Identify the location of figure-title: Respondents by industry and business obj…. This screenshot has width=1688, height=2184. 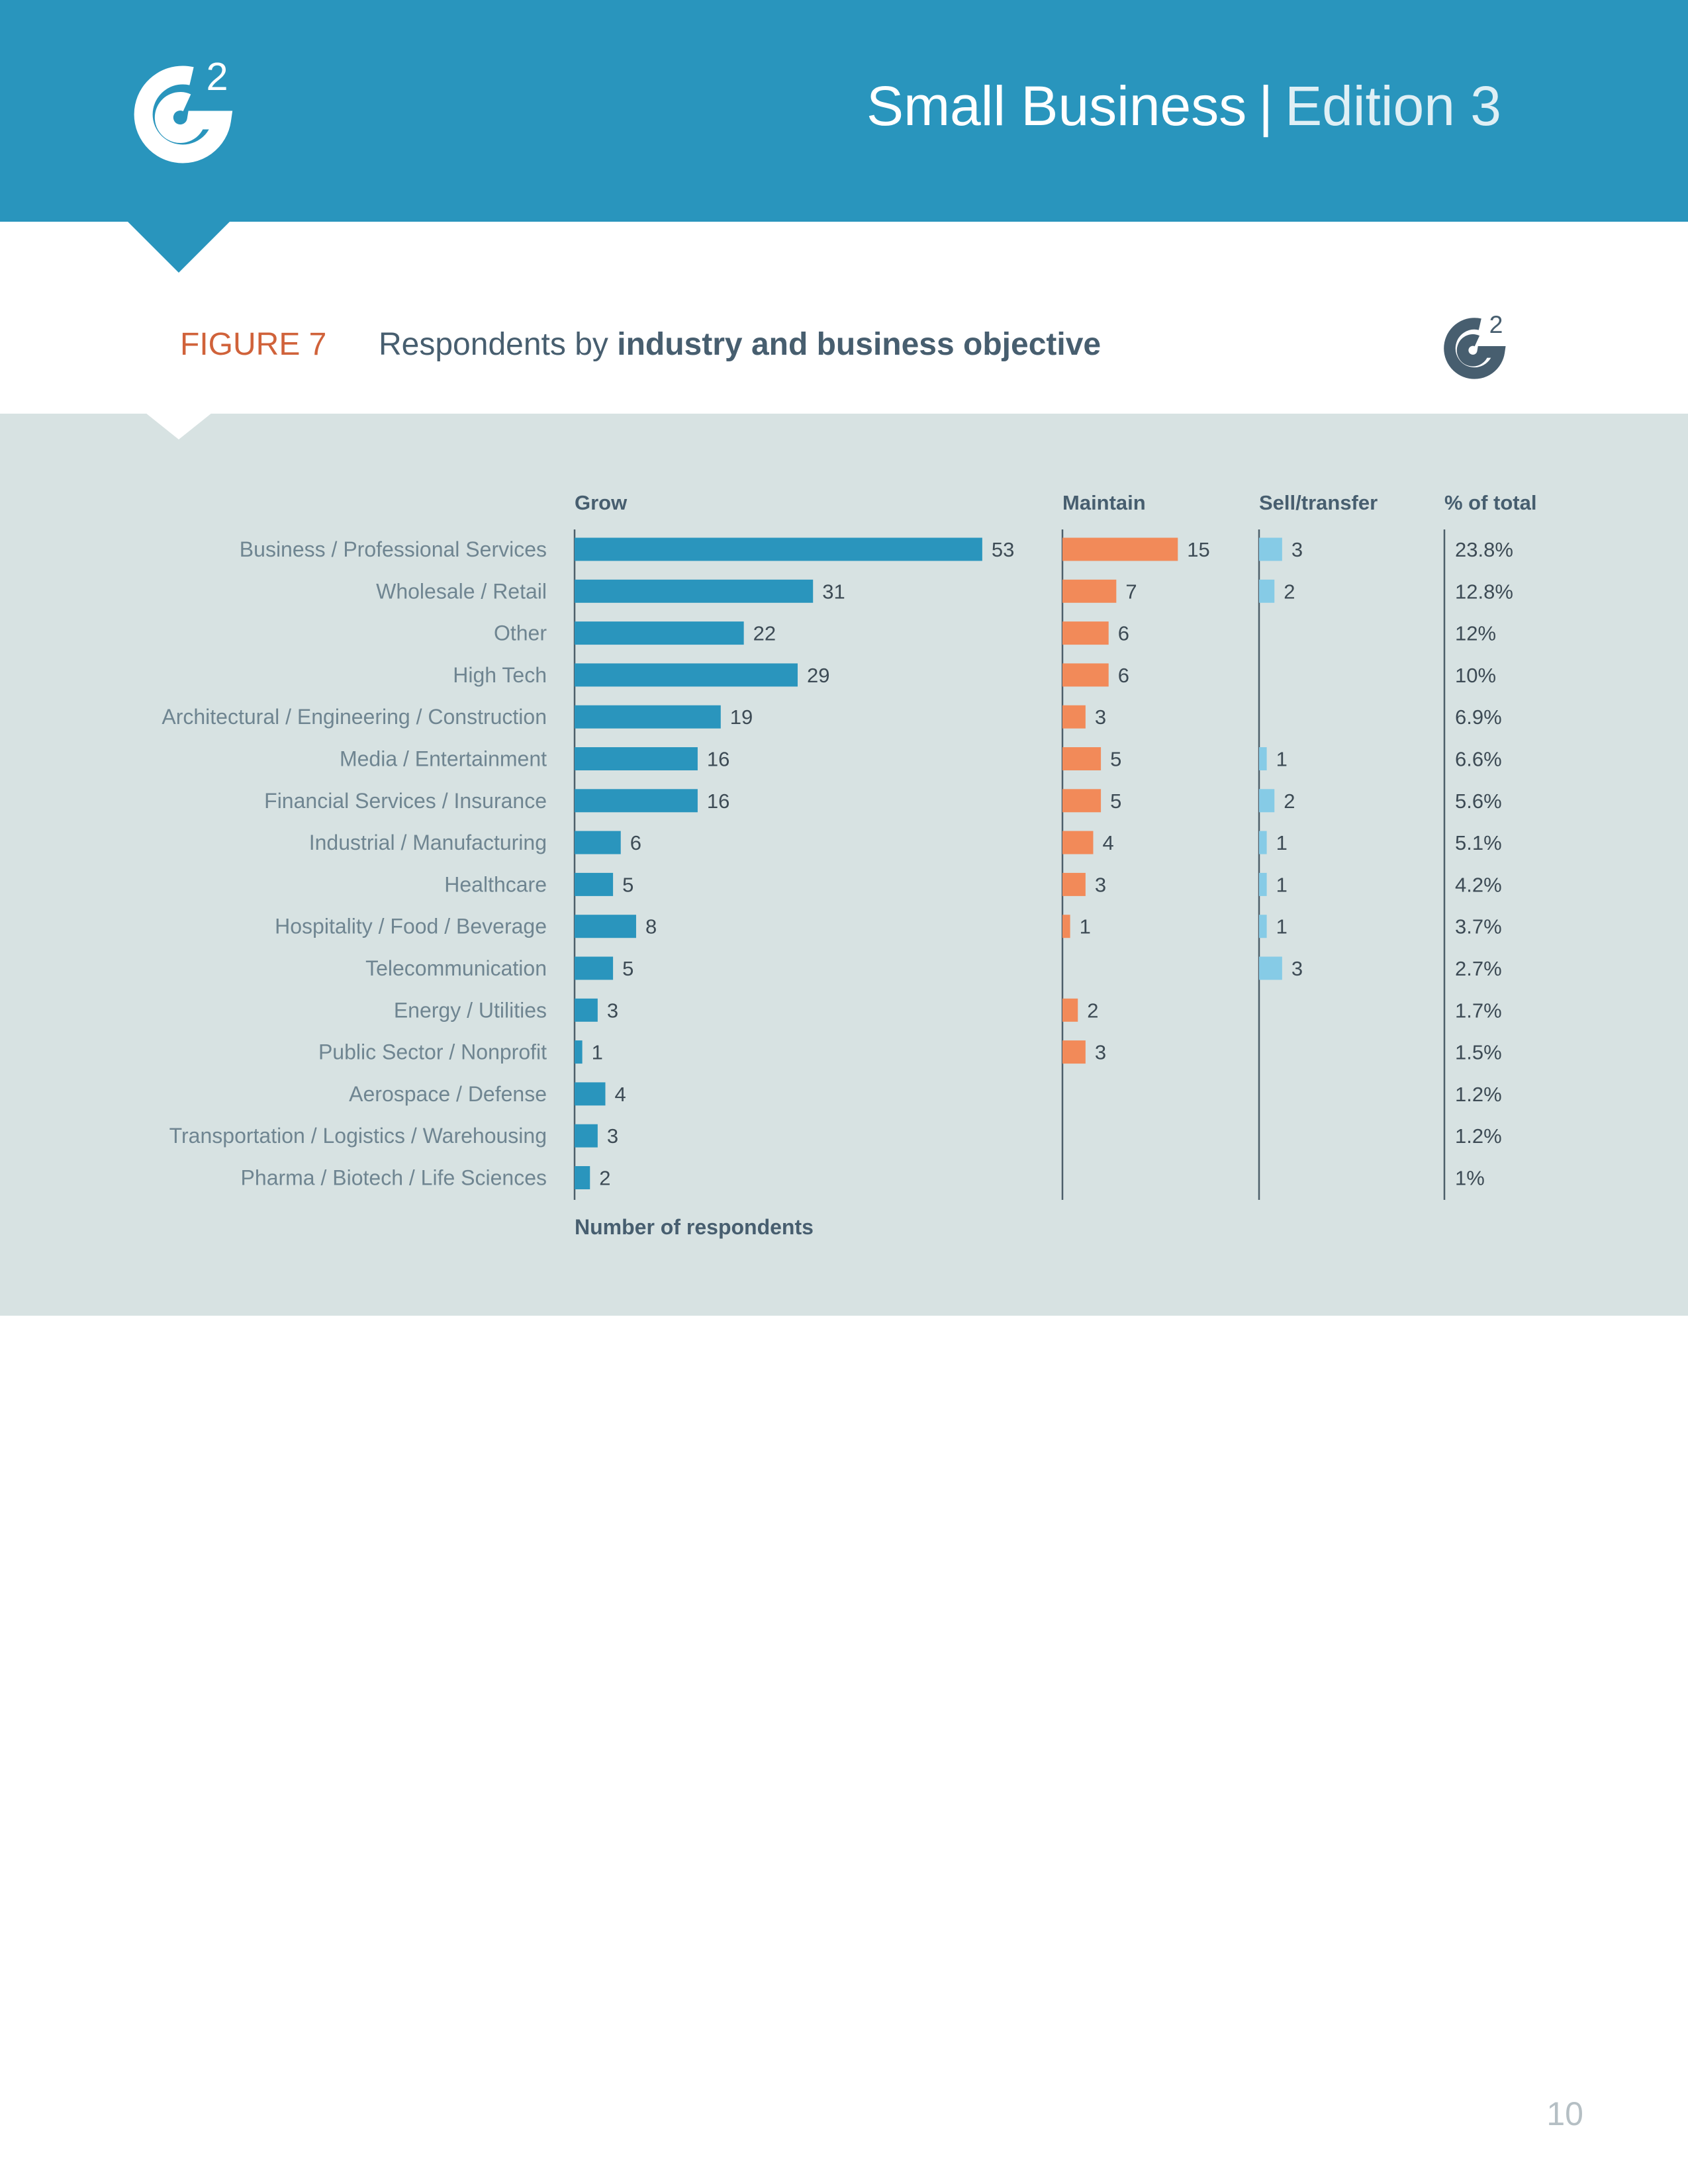
(740, 344).